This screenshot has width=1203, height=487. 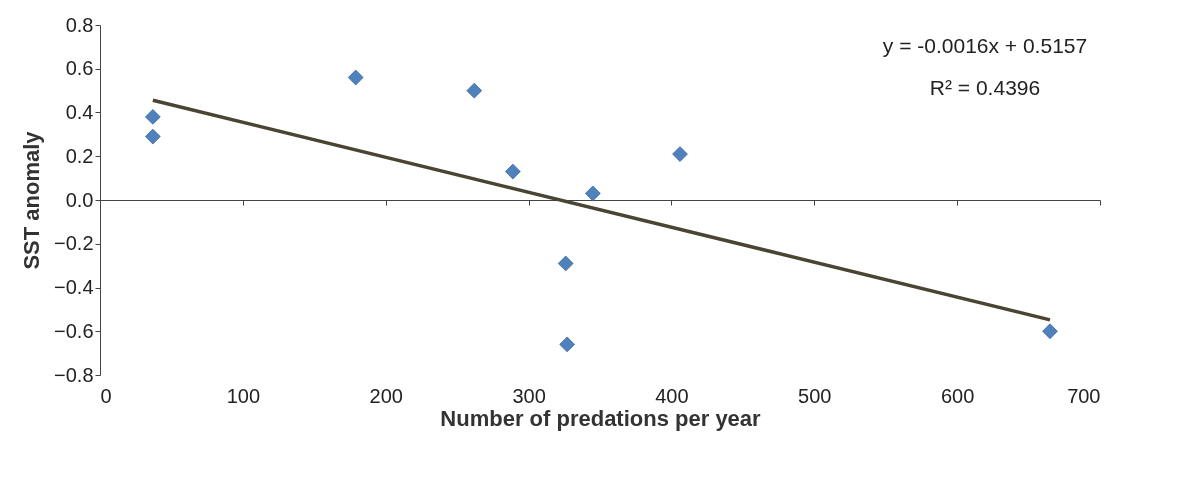 I want to click on x-tick-label: 500, so click(x=815, y=395).